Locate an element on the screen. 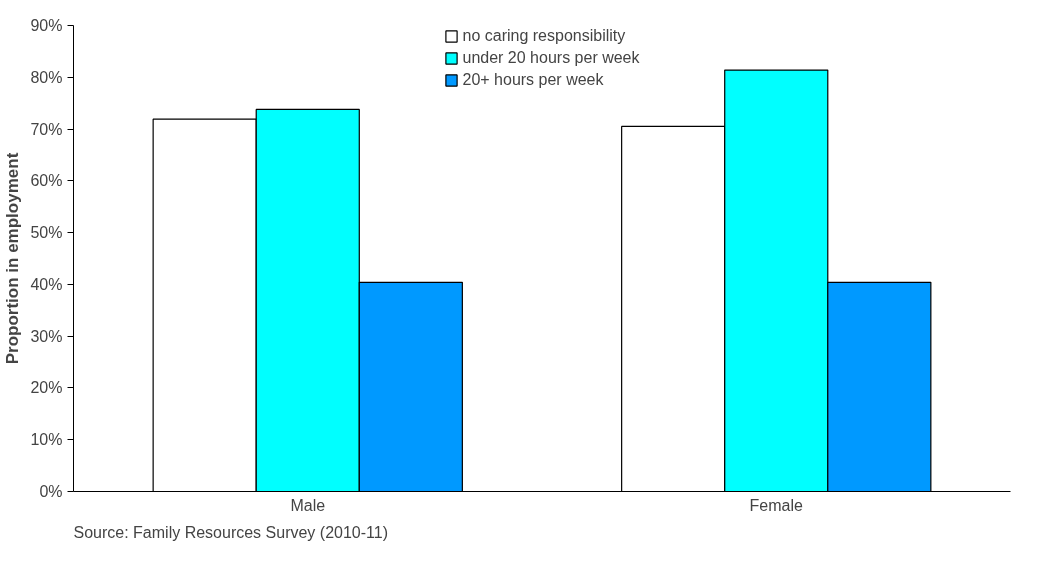  y-tick-label: 20% is located at coordinates (46, 388).